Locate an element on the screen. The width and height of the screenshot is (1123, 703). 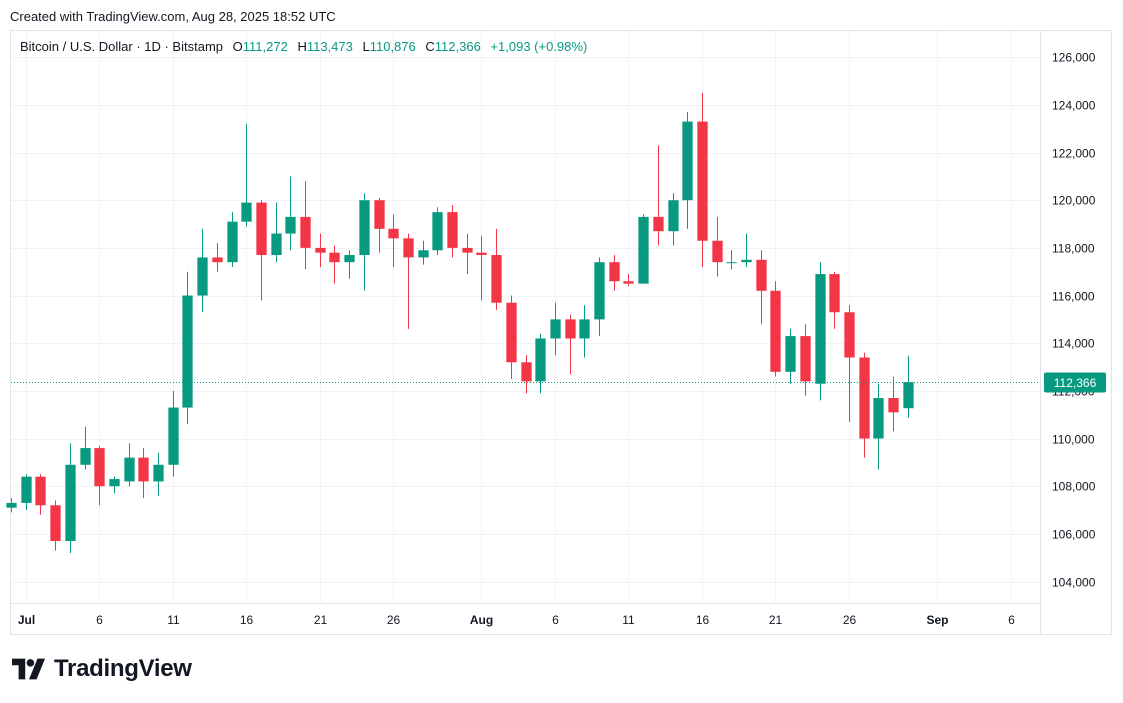
y-tick-label: 120,000 is located at coordinates (1074, 201).